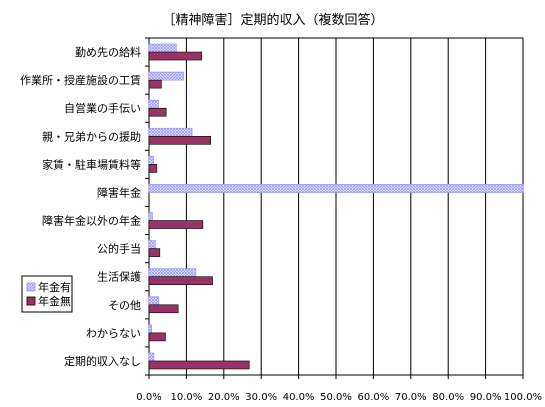 The height and width of the screenshot is (407, 545). Describe the element at coordinates (523, 397) in the screenshot. I see `x-tick-label: 100.0%` at that location.